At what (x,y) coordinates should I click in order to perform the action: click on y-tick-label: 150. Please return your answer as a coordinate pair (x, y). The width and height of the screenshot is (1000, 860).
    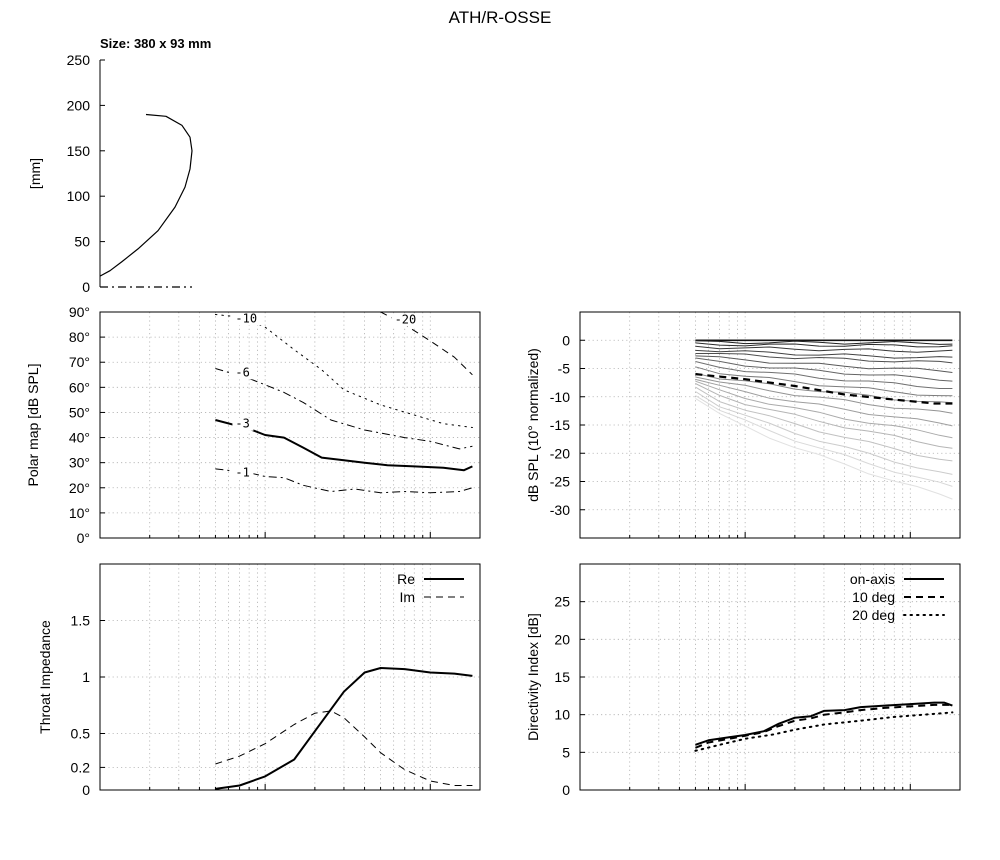
    Looking at the image, I should click on (79, 151).